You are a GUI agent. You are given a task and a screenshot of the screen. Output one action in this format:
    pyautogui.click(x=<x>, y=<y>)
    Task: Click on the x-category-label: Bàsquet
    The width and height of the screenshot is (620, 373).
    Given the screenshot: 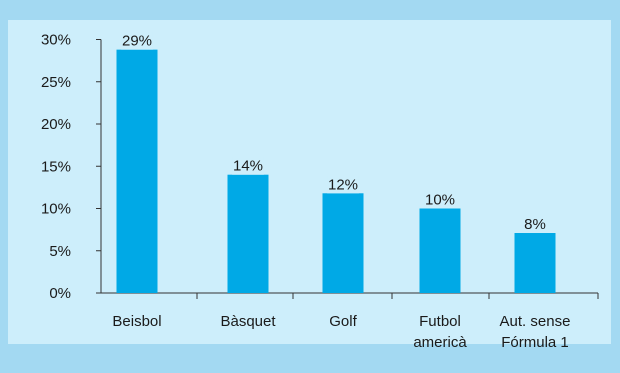 What is the action you would take?
    pyautogui.click(x=248, y=321)
    